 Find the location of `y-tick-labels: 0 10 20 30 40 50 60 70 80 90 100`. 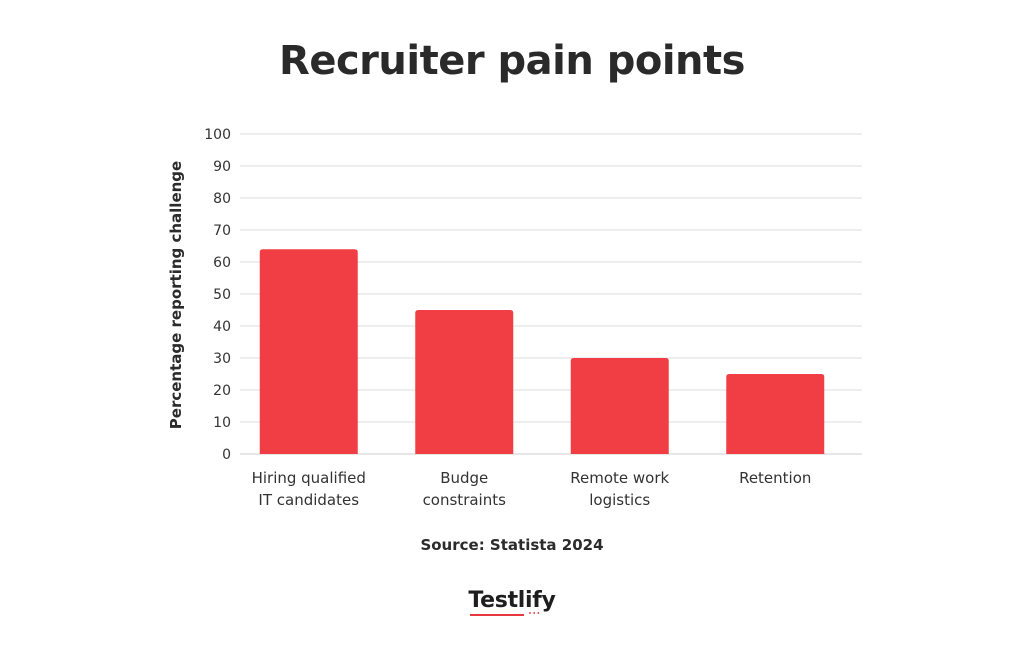

y-tick-labels: 0 10 20 30 40 50 60 70 80 90 100 is located at coordinates (217, 295).